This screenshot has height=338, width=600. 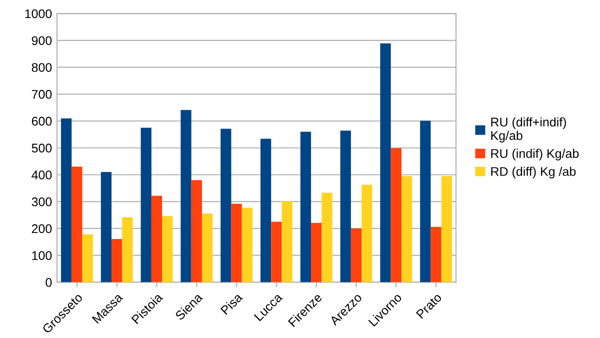 What do you see at coordinates (42, 67) in the screenshot?
I see `y-tick-label: 800` at bounding box center [42, 67].